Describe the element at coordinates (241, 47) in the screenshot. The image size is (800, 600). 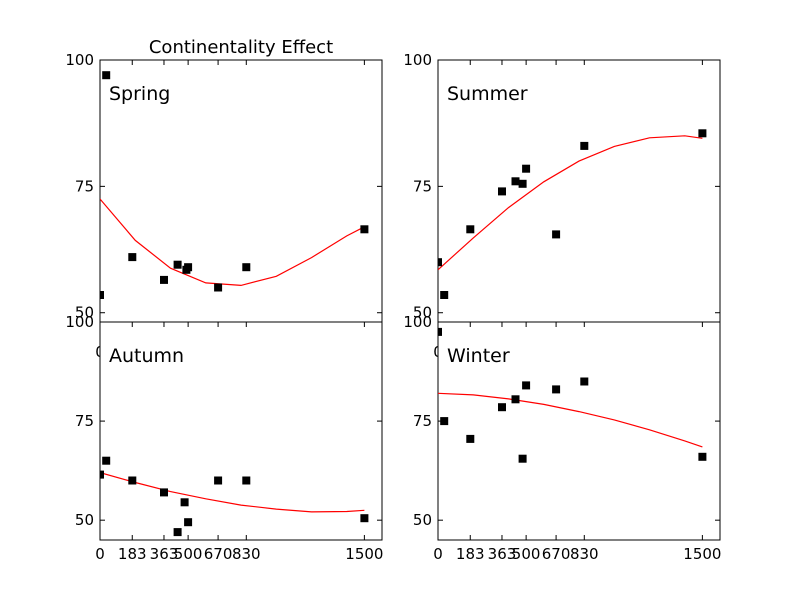
I see `figure-title: Continentality Effect` at that location.